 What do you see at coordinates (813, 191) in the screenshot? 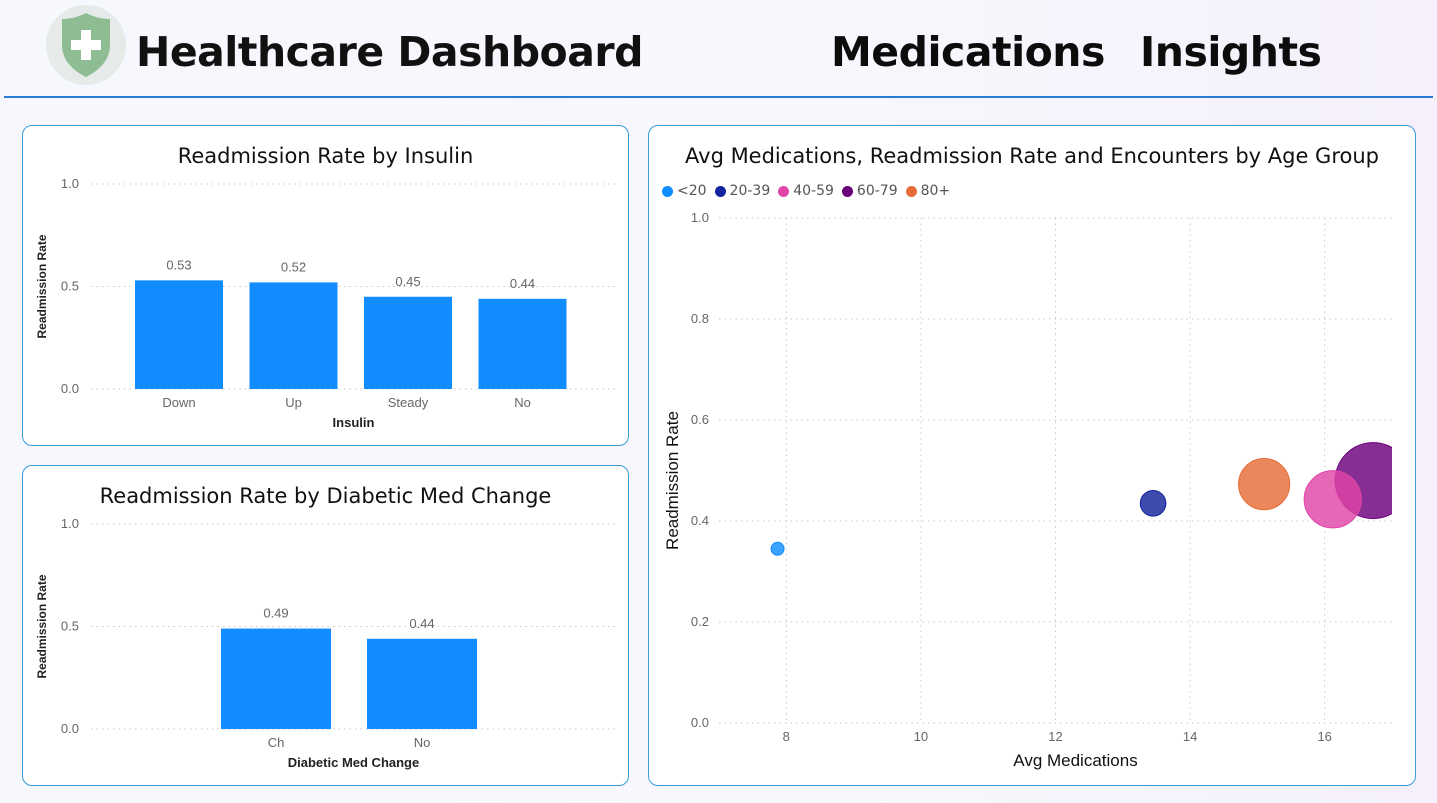
I see `legend-label: 40-59` at bounding box center [813, 191].